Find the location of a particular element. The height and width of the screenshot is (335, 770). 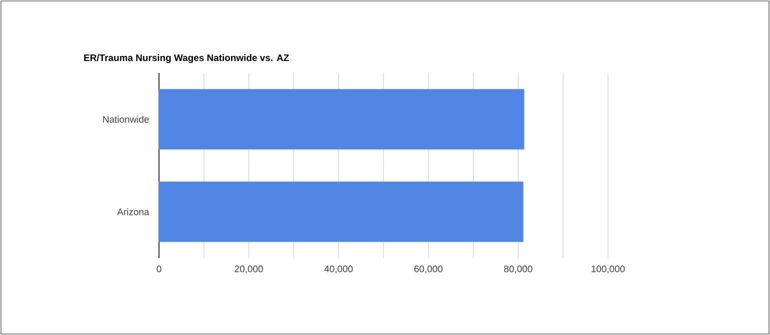

x-tick-label: 60,000 is located at coordinates (428, 270).